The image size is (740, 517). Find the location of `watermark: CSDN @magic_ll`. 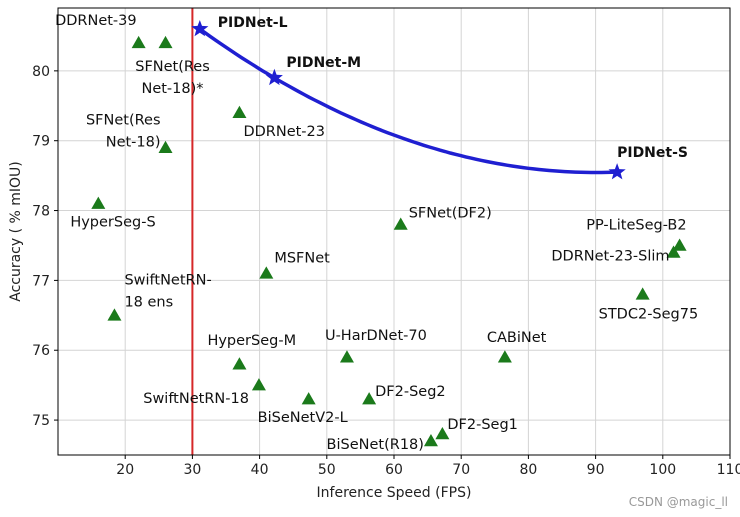

watermark: CSDN @magic_ll is located at coordinates (678, 502).